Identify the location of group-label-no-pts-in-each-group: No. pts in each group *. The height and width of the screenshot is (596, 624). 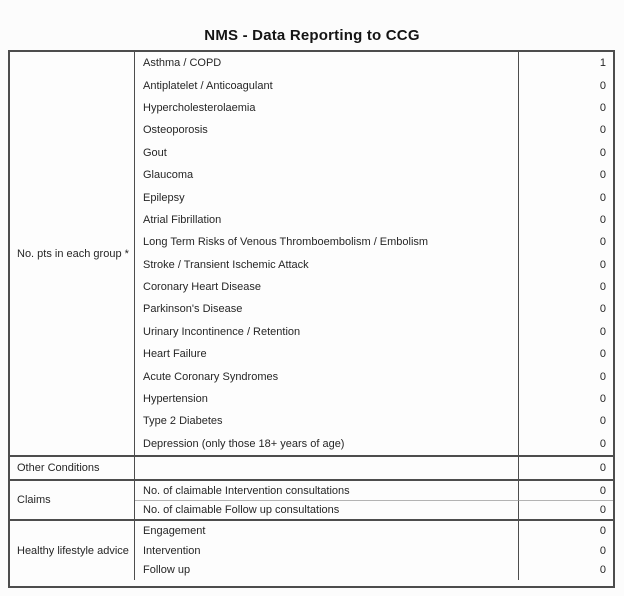
(72, 253).